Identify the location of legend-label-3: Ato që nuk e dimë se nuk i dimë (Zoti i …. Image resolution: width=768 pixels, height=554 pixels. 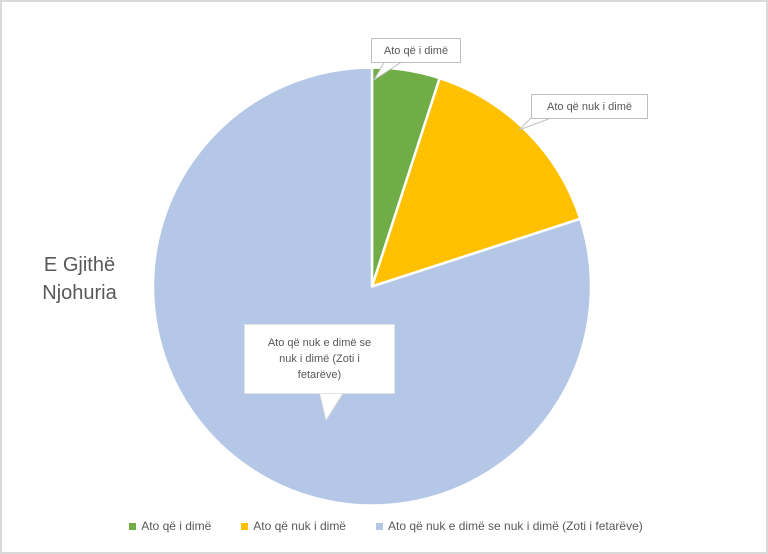
(515, 526).